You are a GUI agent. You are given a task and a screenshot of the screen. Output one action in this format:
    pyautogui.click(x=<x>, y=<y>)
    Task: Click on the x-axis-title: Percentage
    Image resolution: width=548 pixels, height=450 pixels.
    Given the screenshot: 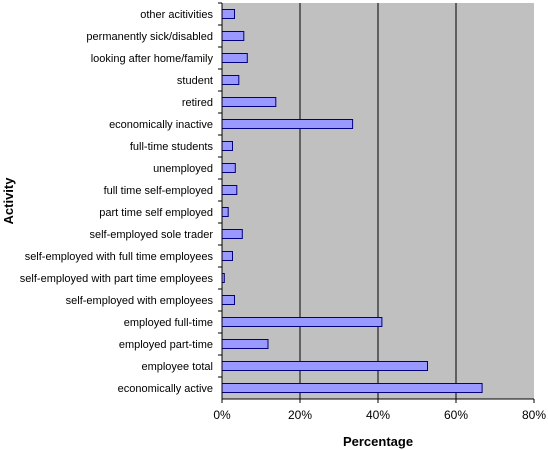 What is the action you would take?
    pyautogui.click(x=378, y=441)
    